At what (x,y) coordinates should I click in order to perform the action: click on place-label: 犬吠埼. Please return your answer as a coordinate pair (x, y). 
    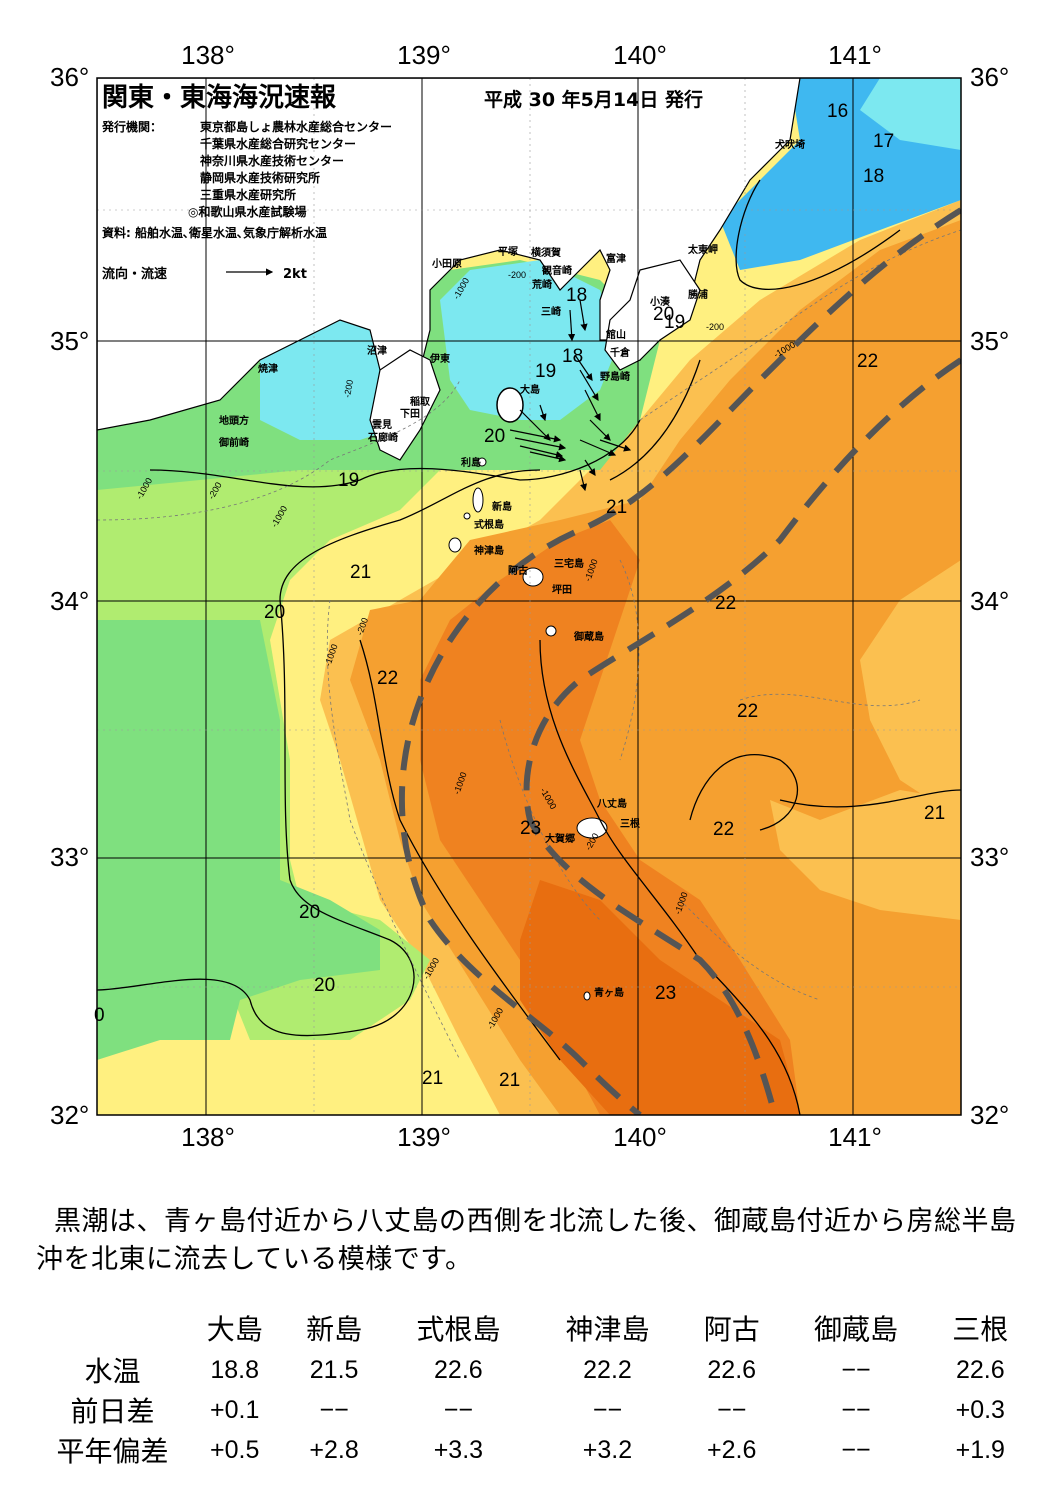
    Looking at the image, I should click on (790, 144).